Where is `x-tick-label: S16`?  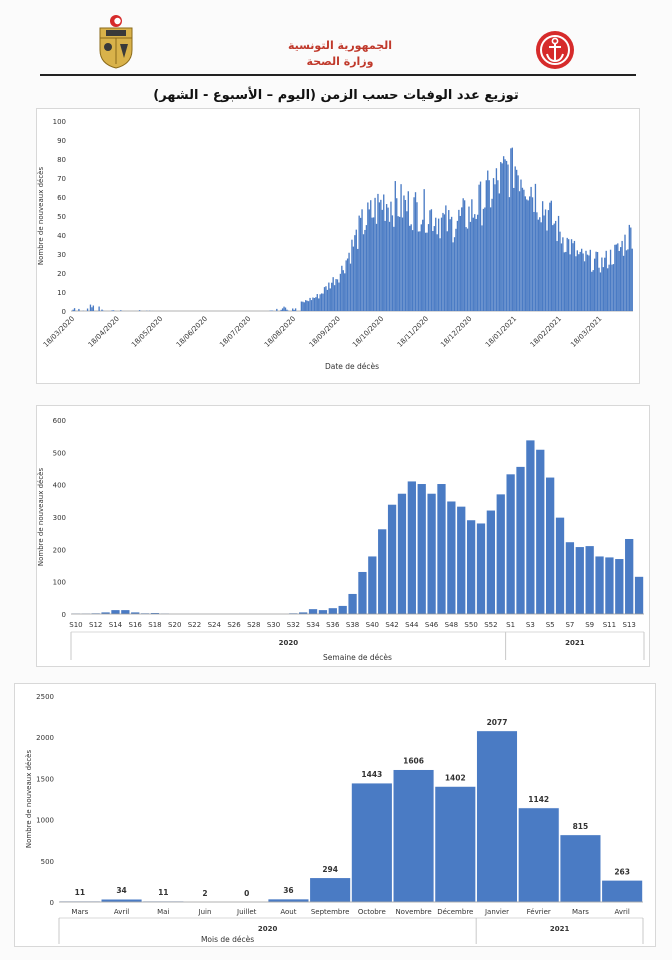 x-tick-label: S16 is located at coordinates (136, 625).